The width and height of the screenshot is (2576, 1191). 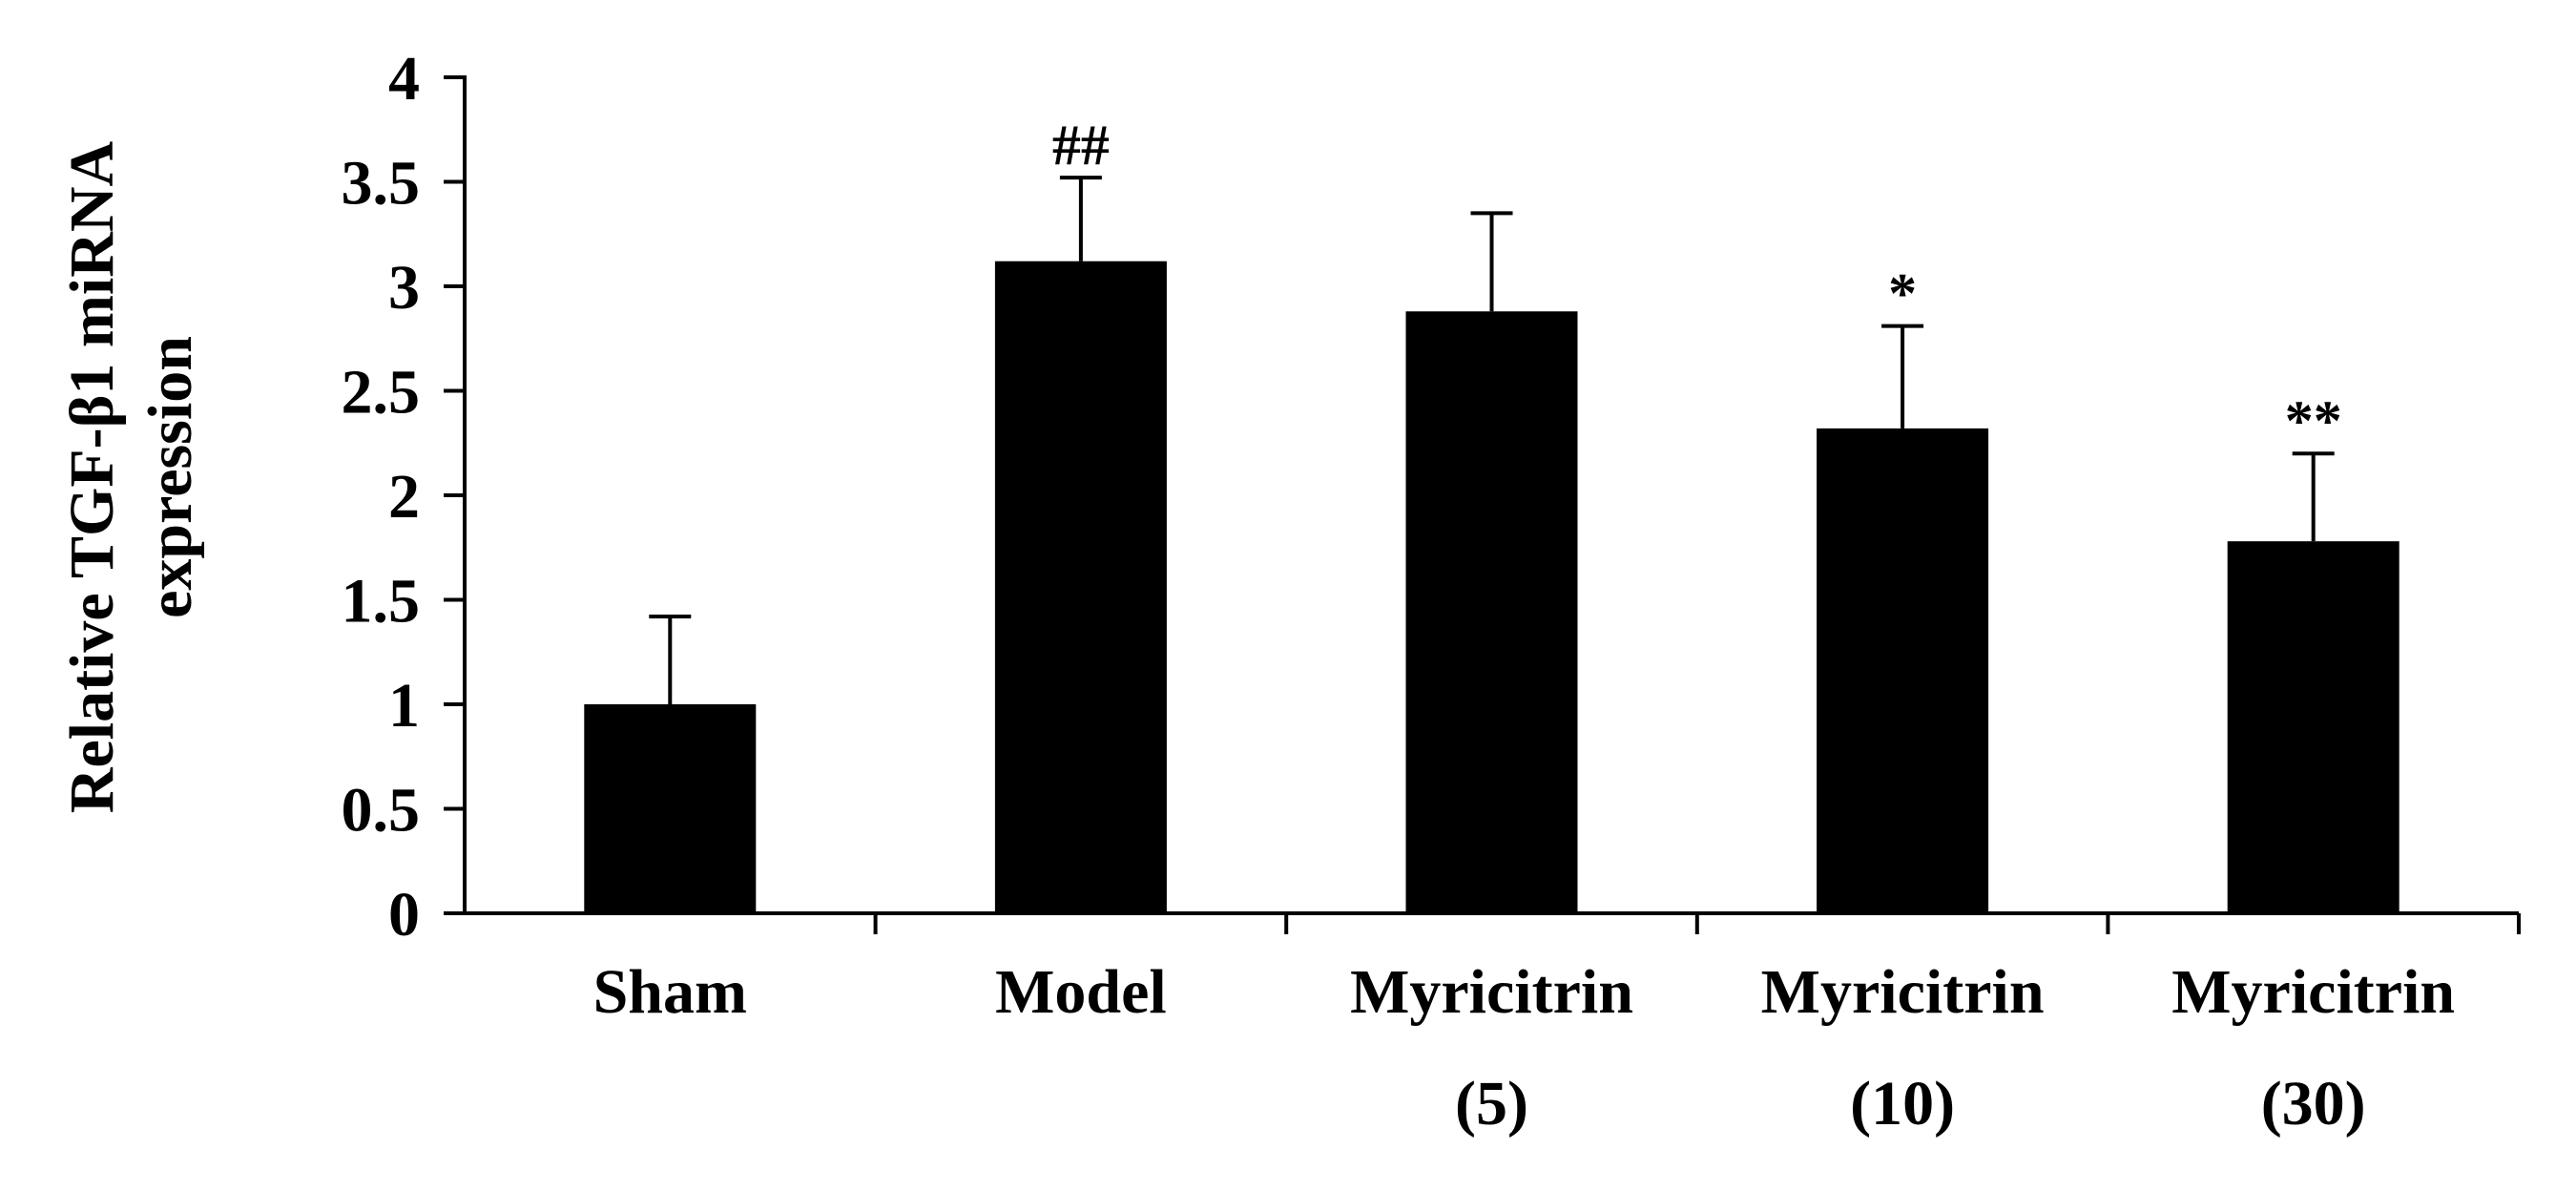 I want to click on y-tick-label-0: 0, so click(x=404, y=915).